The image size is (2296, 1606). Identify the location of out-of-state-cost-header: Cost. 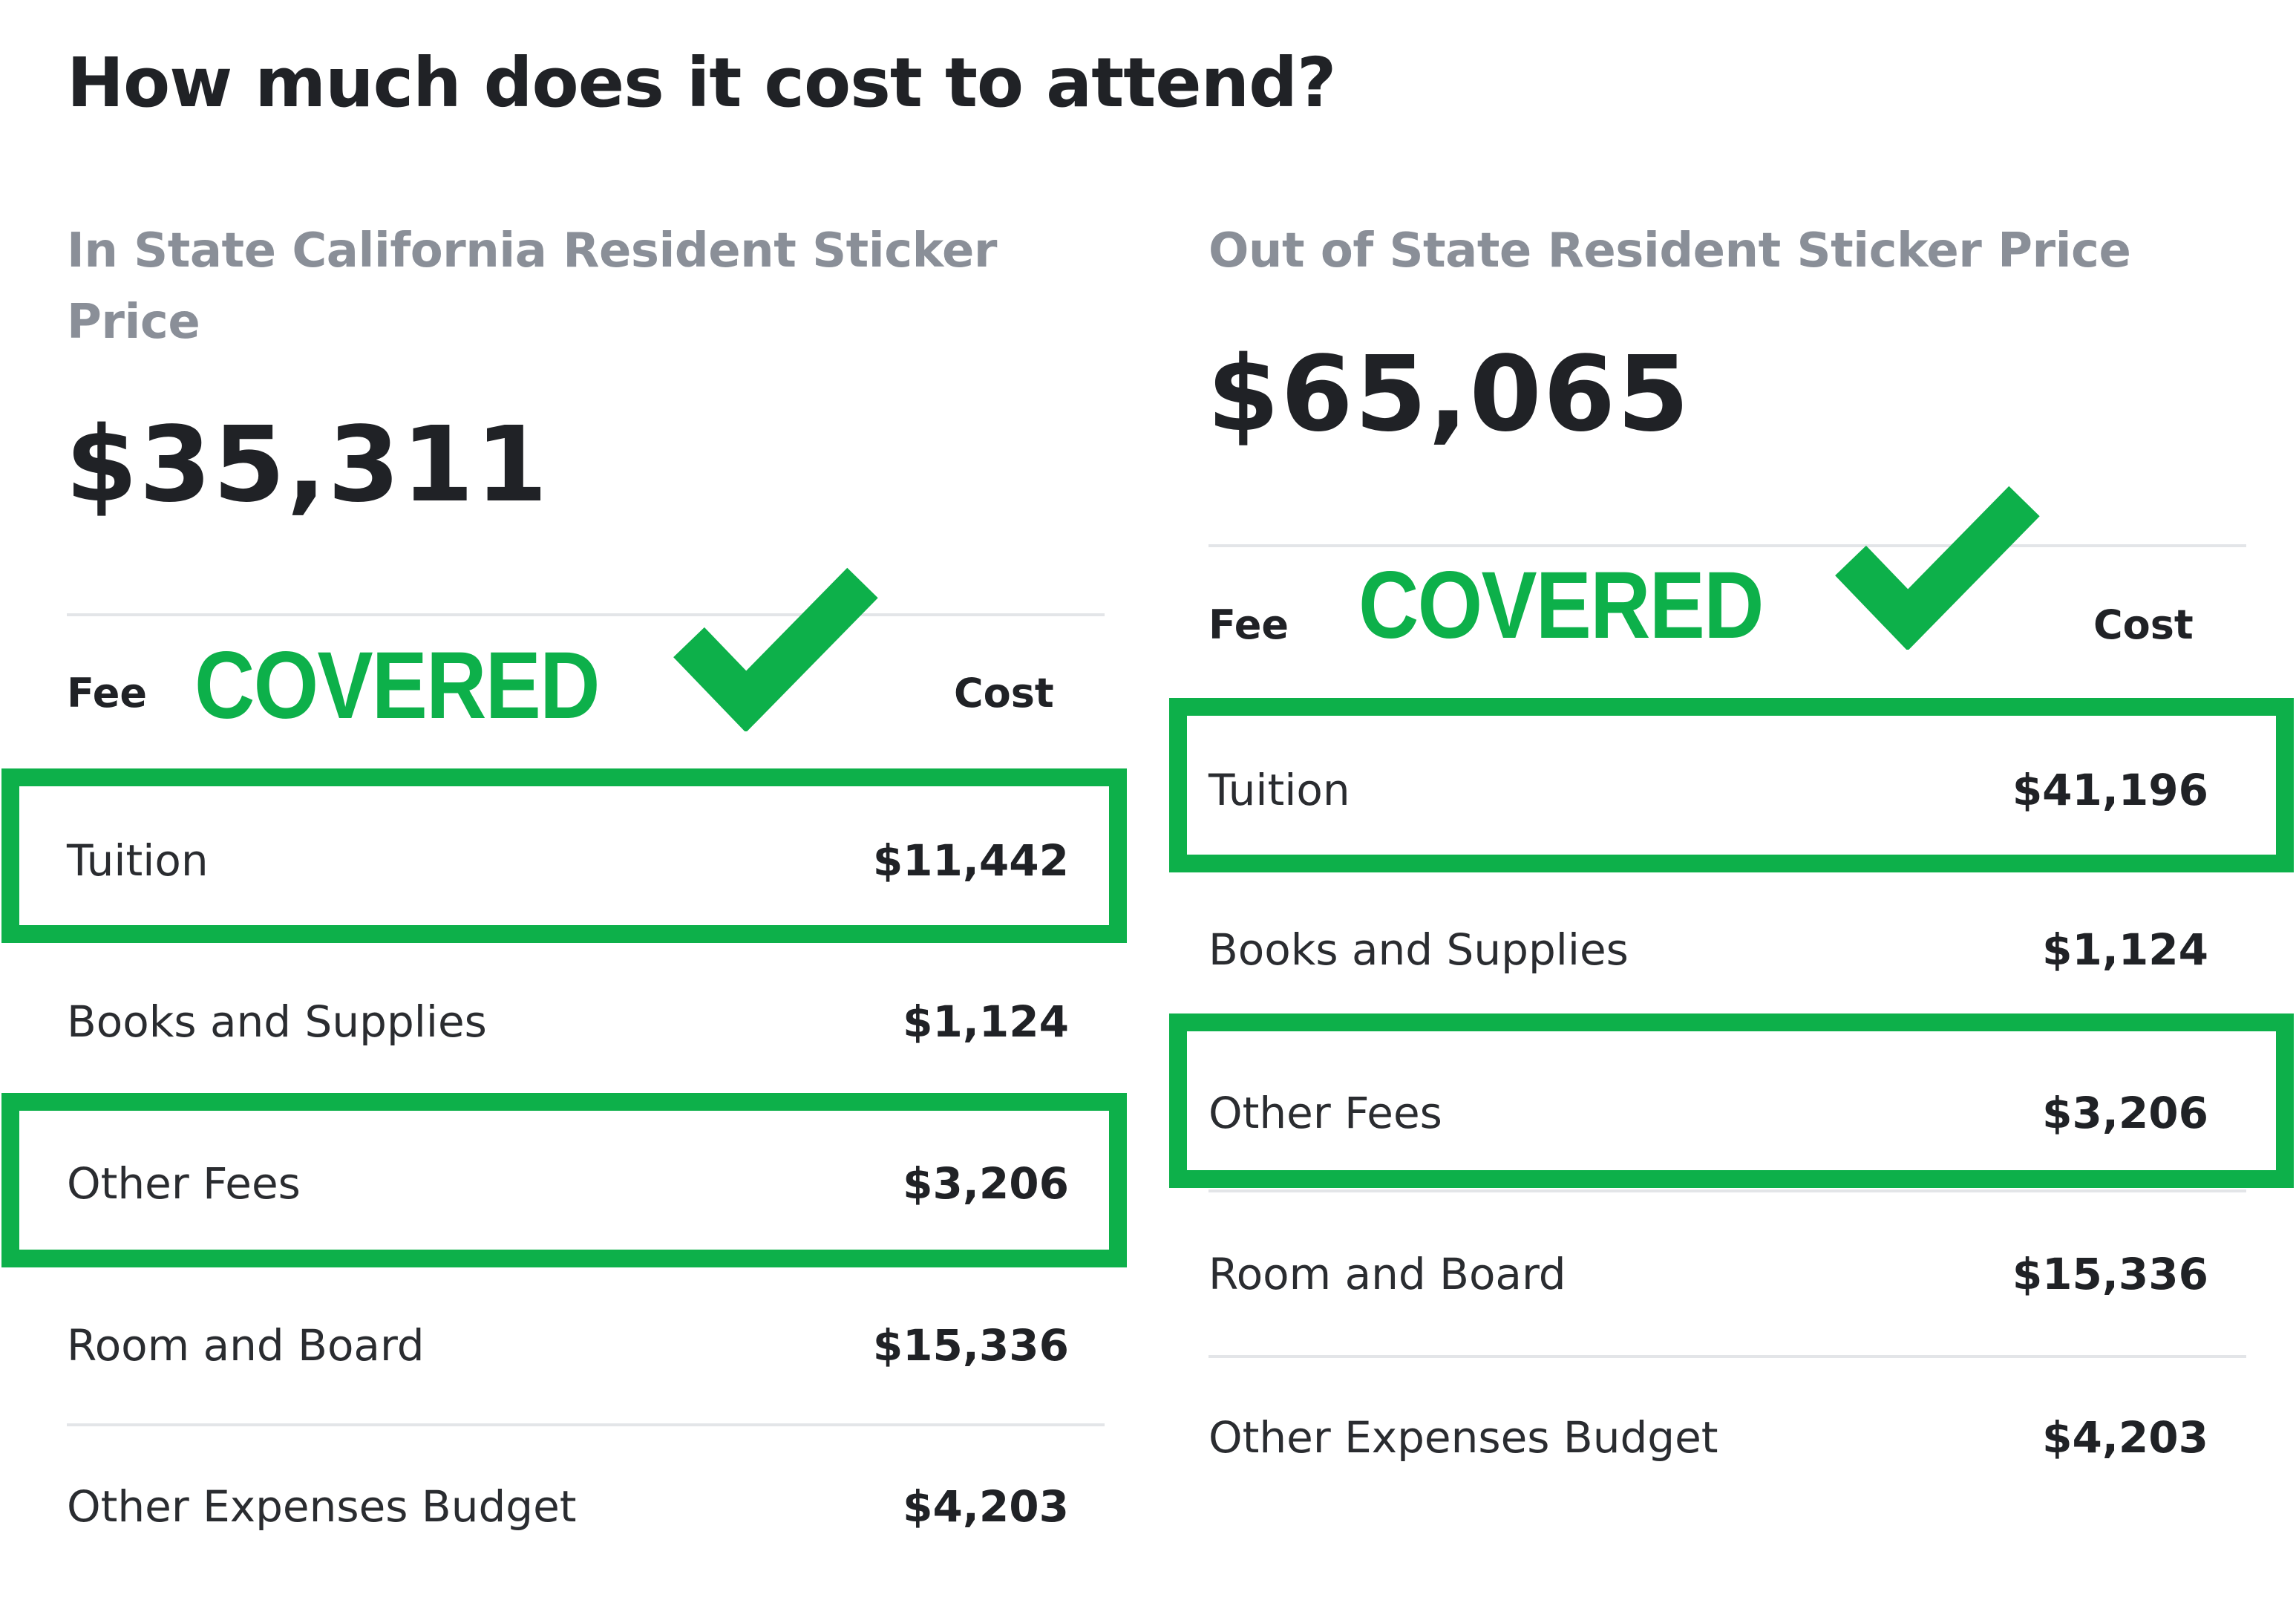
(2143, 624).